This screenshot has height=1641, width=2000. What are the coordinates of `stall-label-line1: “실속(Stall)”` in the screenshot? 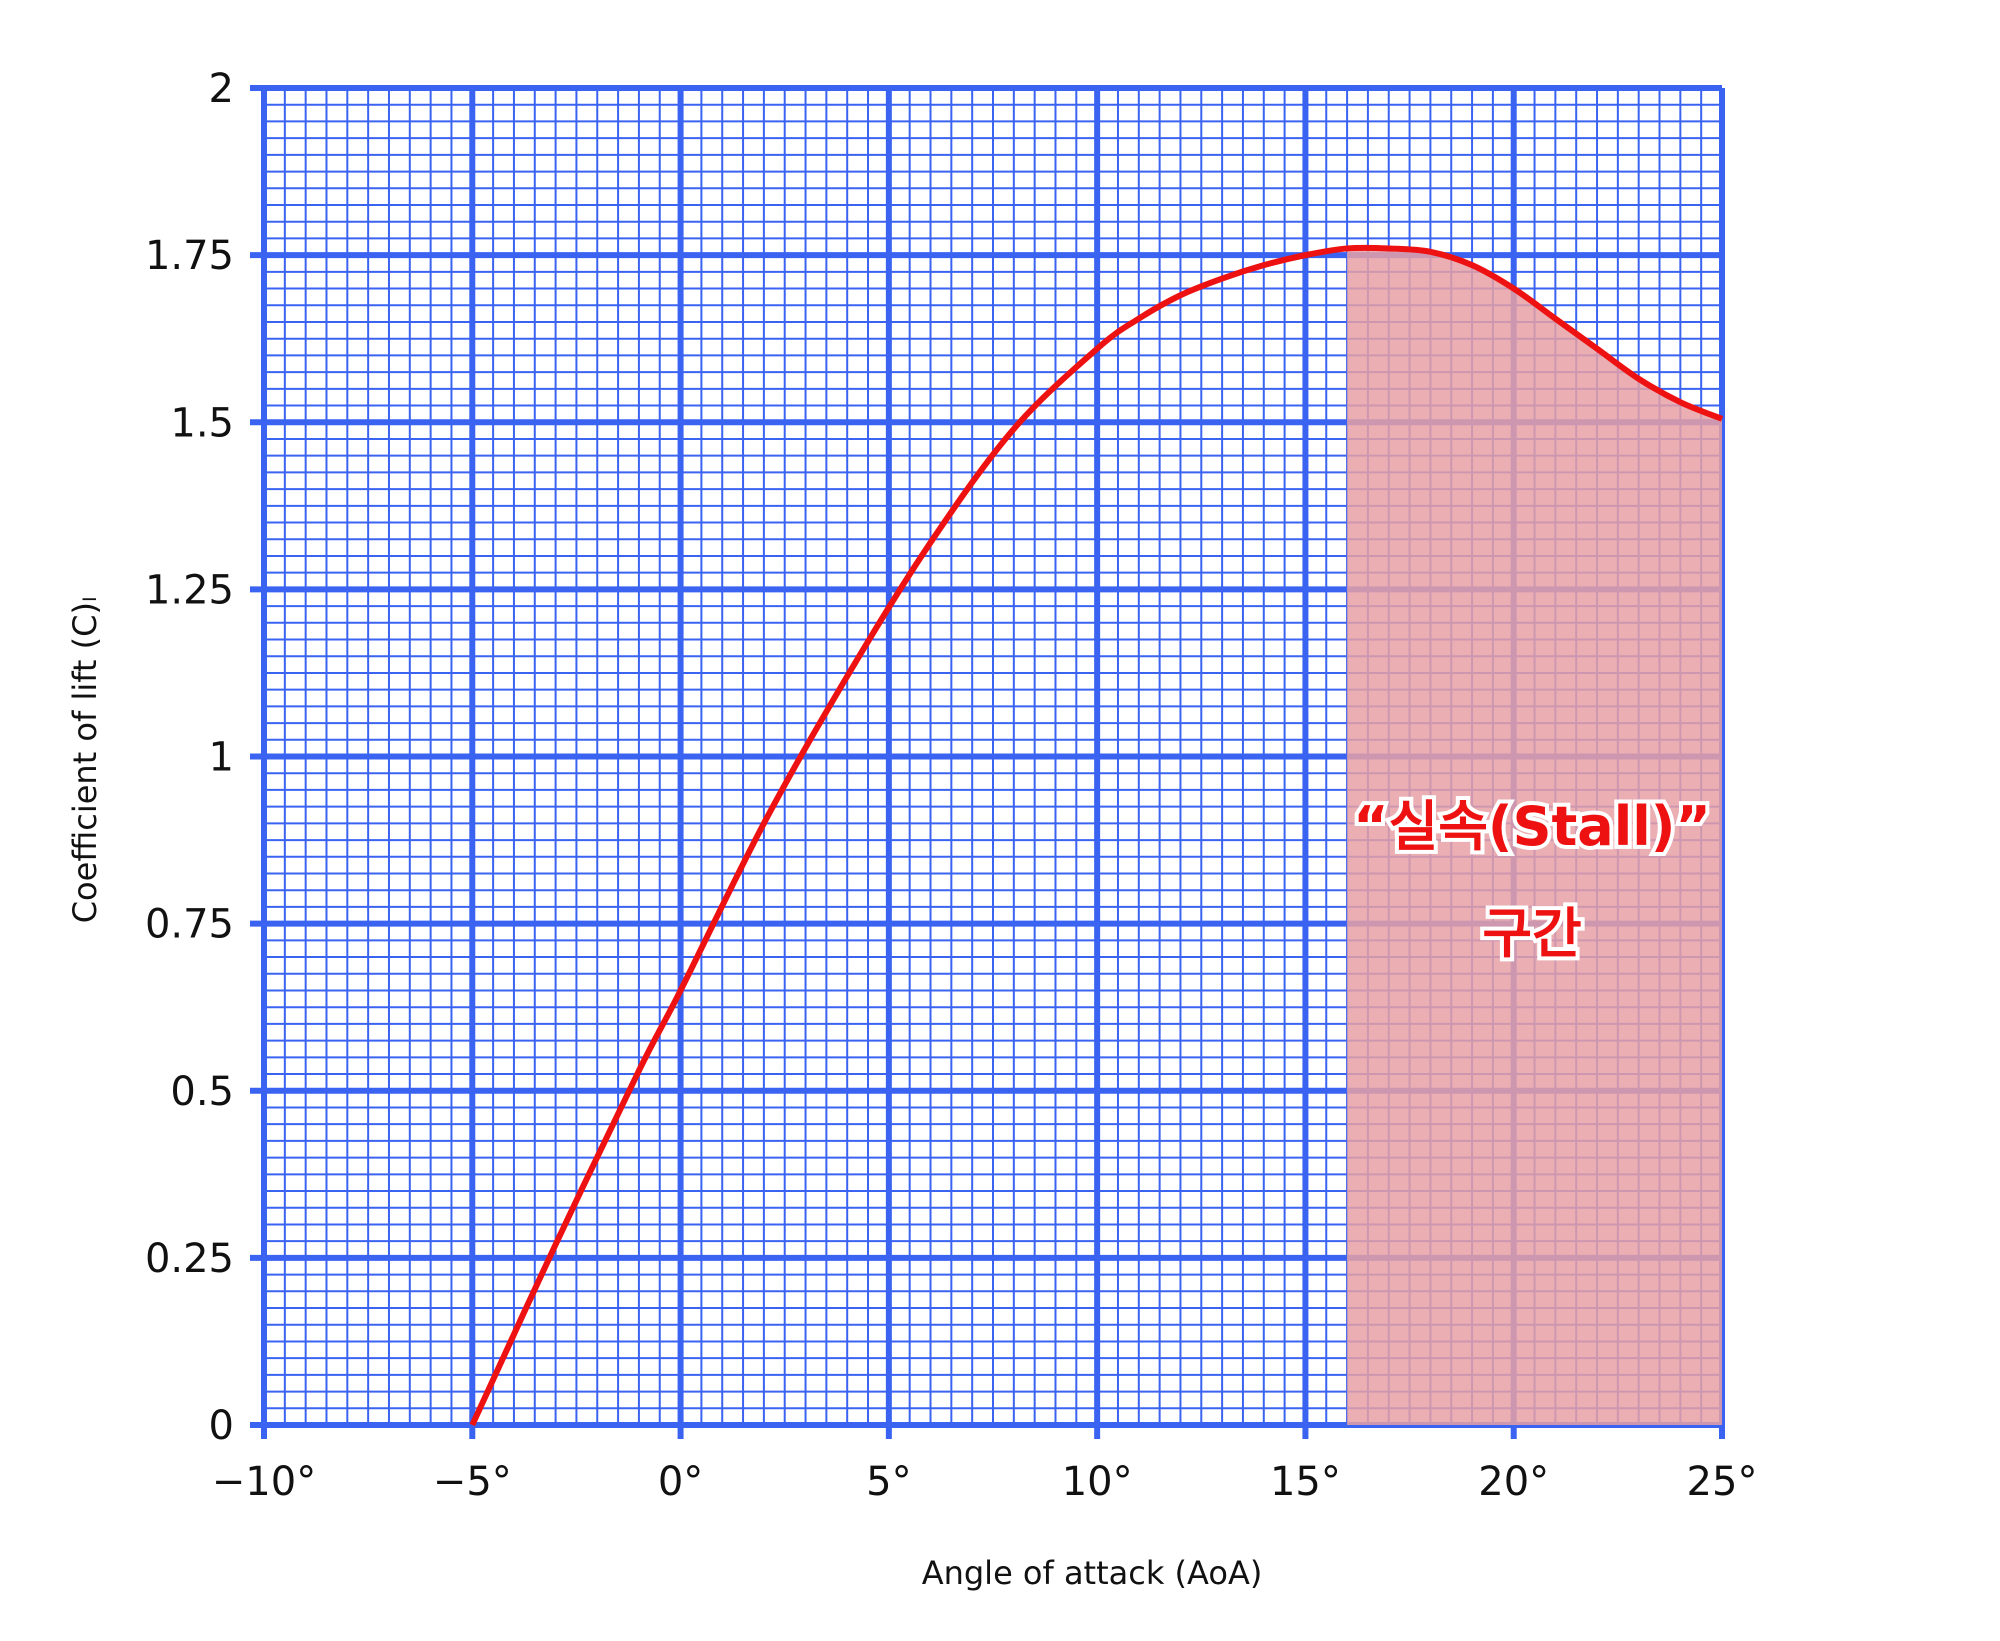 It's located at (1532, 826).